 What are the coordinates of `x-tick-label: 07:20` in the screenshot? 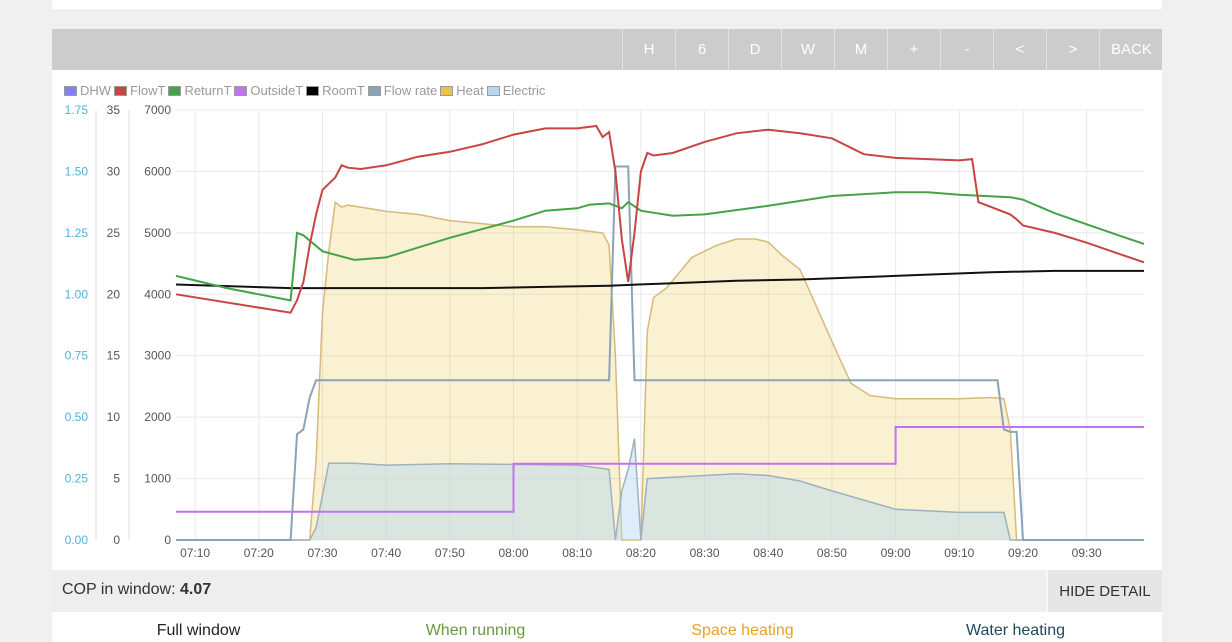 It's located at (259, 553).